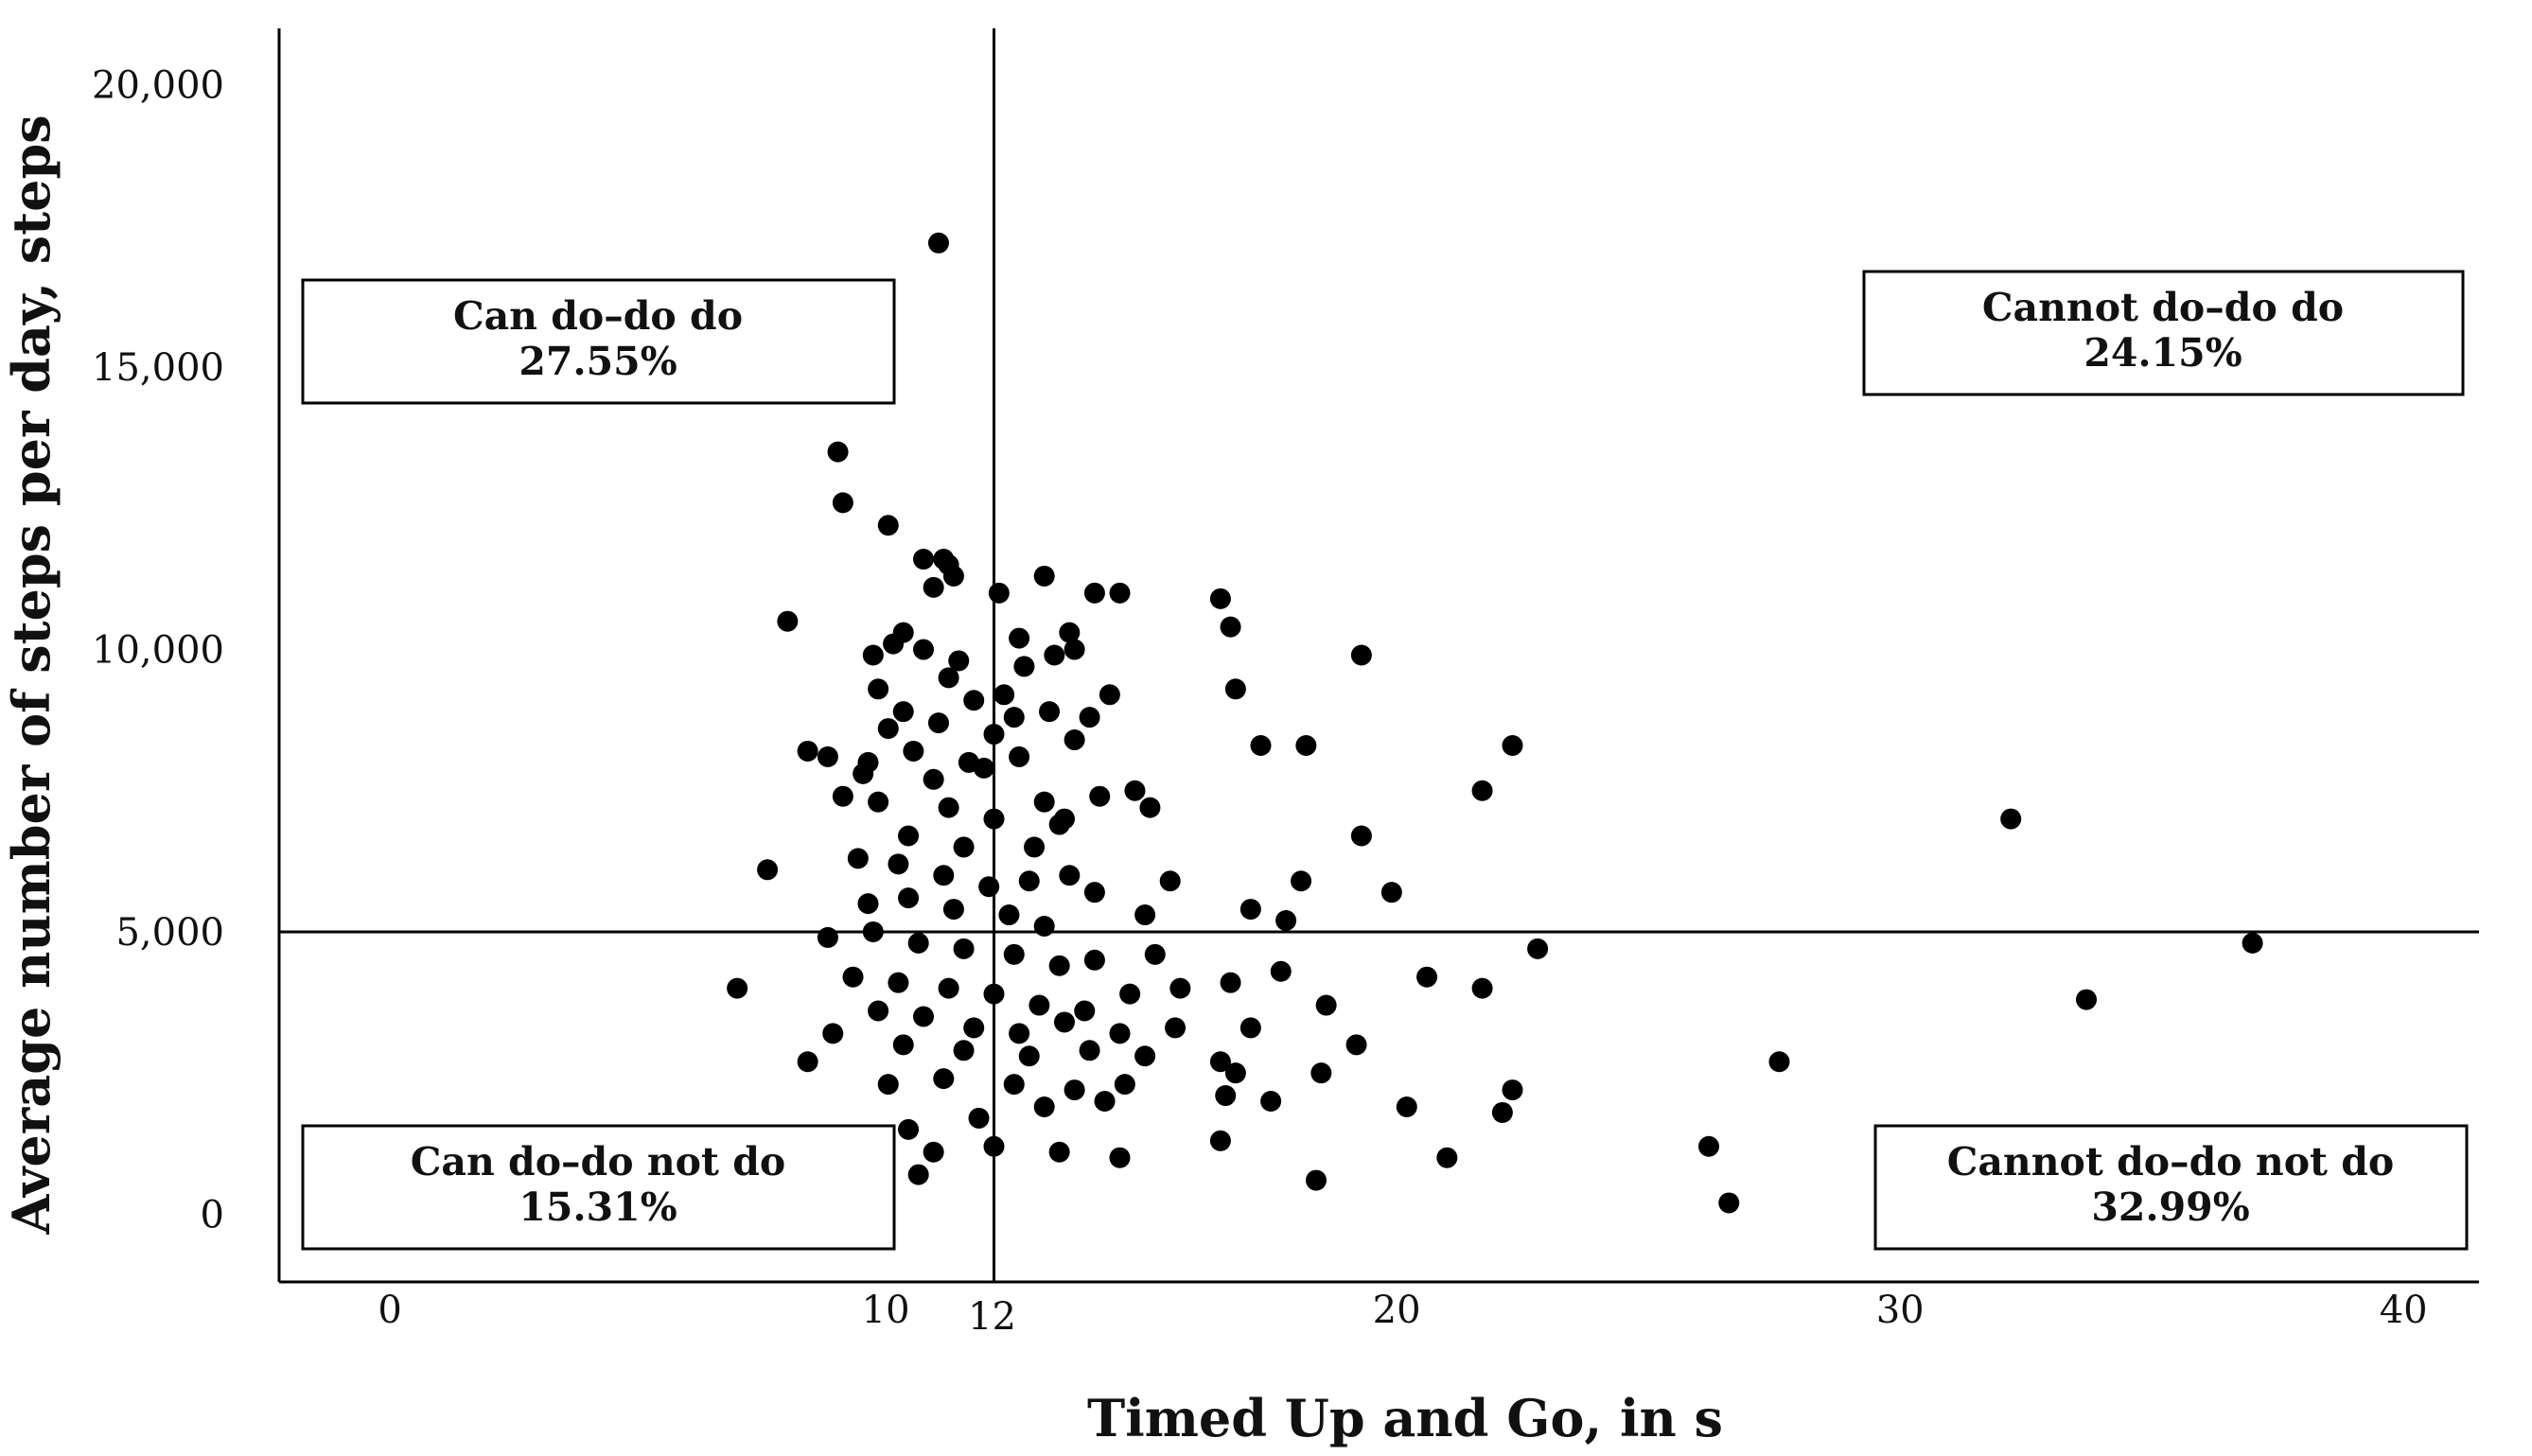 The width and height of the screenshot is (2532, 1456). I want to click on y-tick-labels: 0 5,000 10,000 15,000 20,000, so click(158, 650).